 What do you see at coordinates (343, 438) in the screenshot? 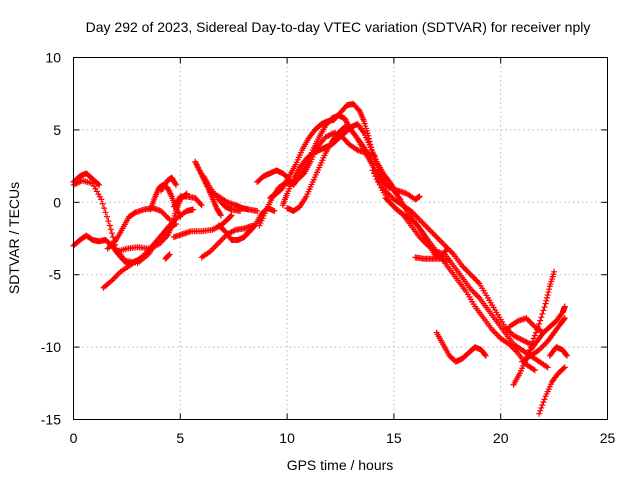
I see `x-axis-tick-labels: 0 5 10 15 20 25` at bounding box center [343, 438].